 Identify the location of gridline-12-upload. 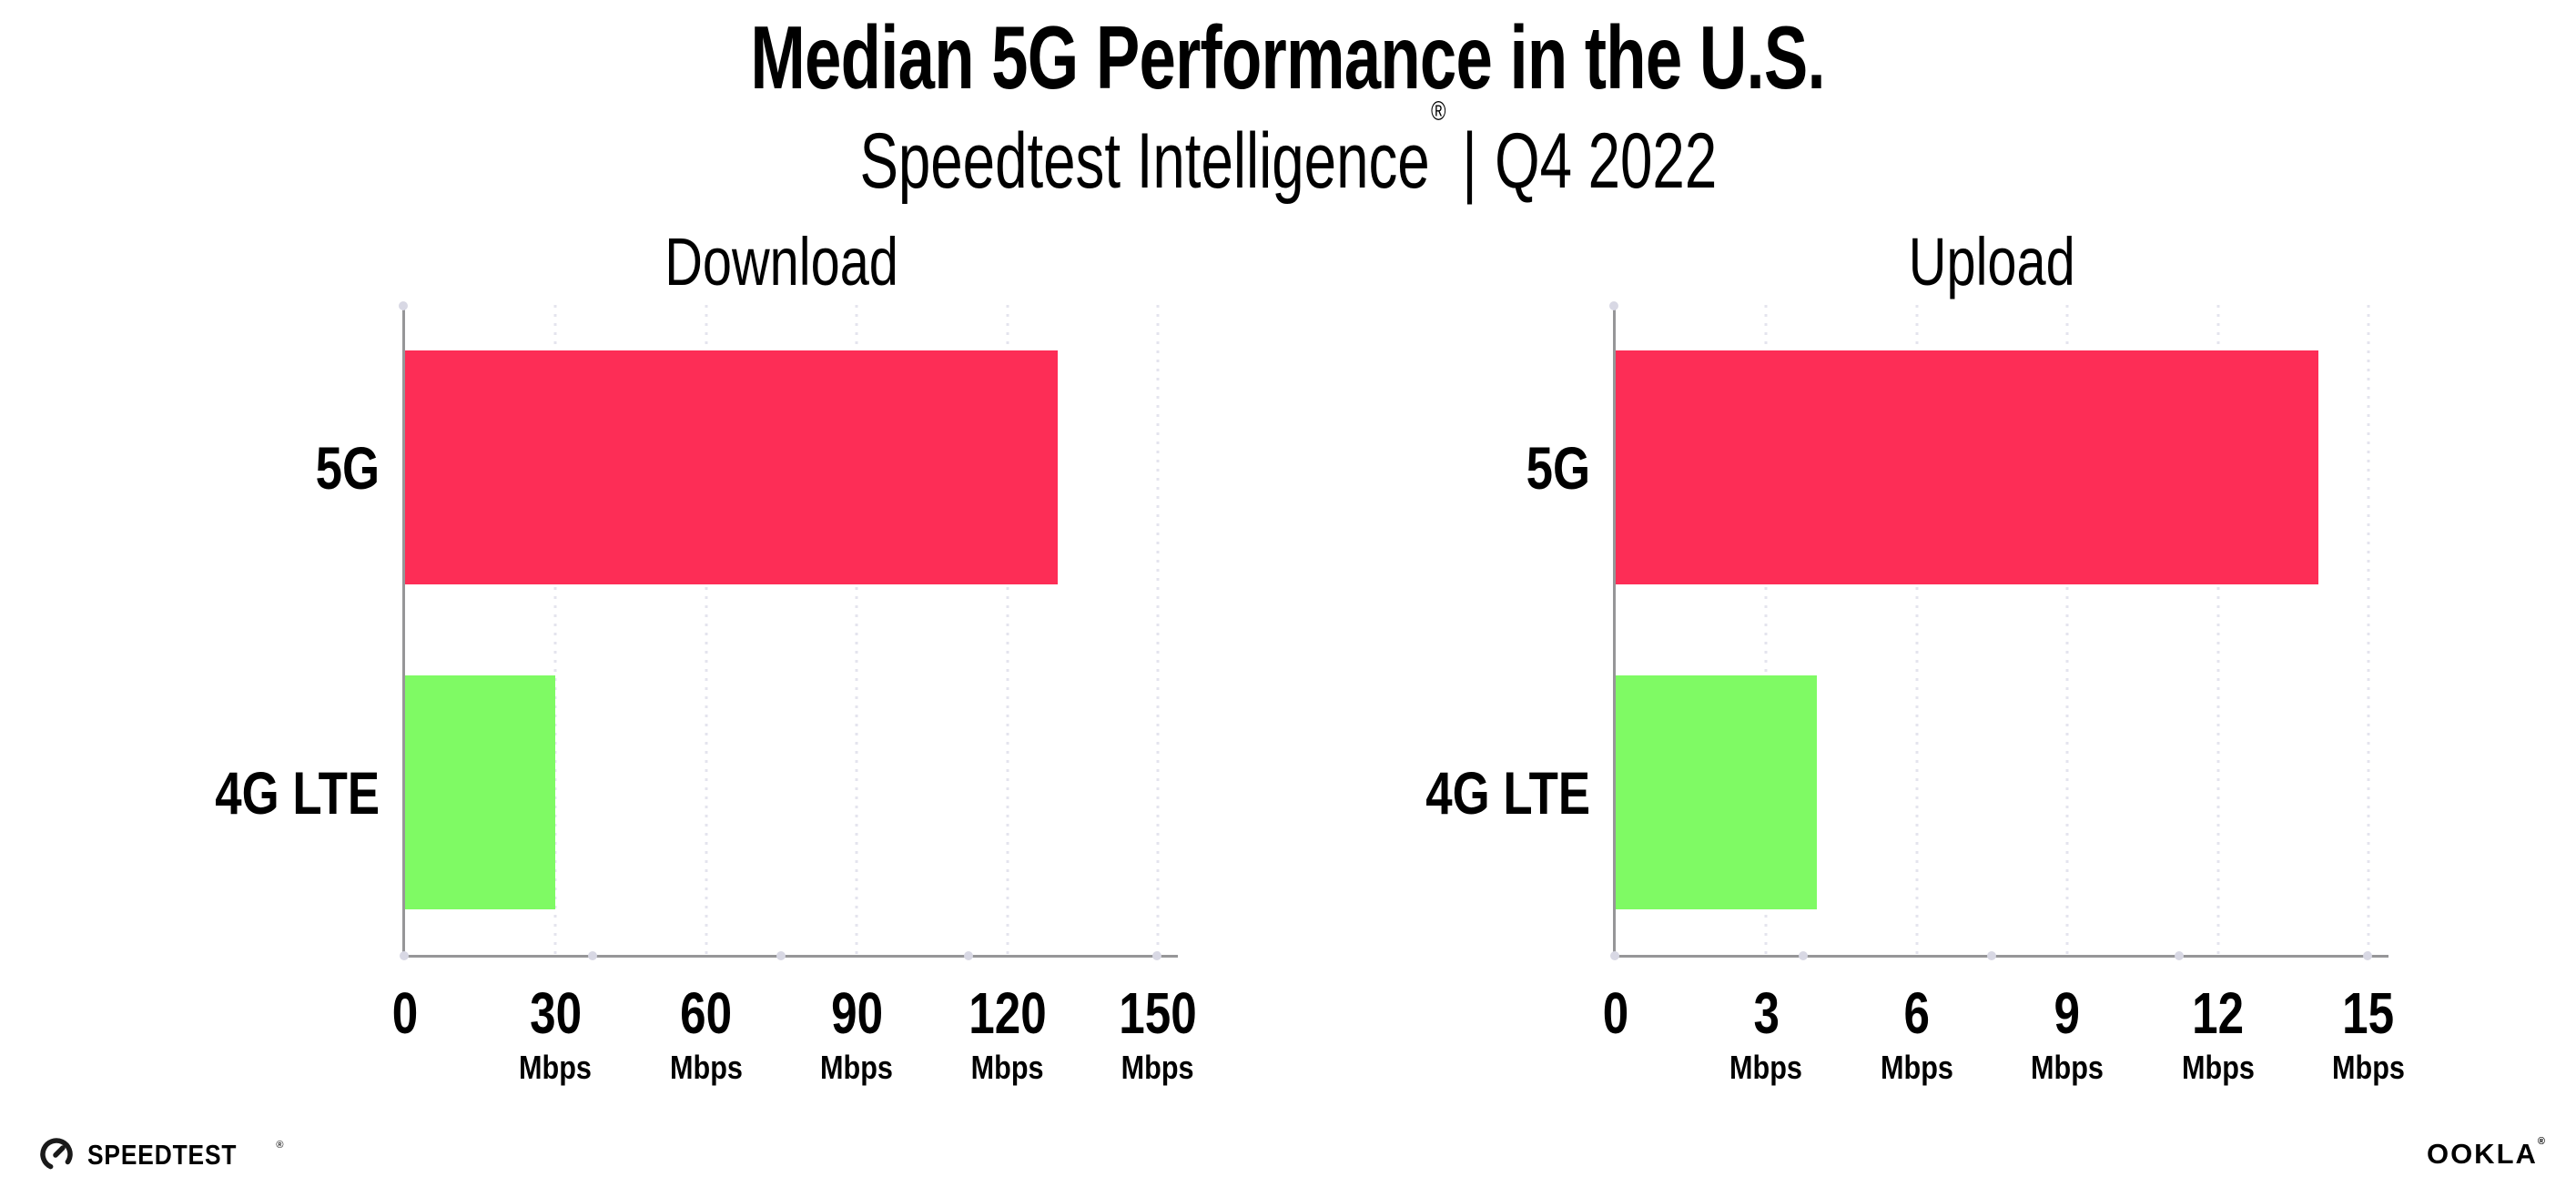
(2218, 630).